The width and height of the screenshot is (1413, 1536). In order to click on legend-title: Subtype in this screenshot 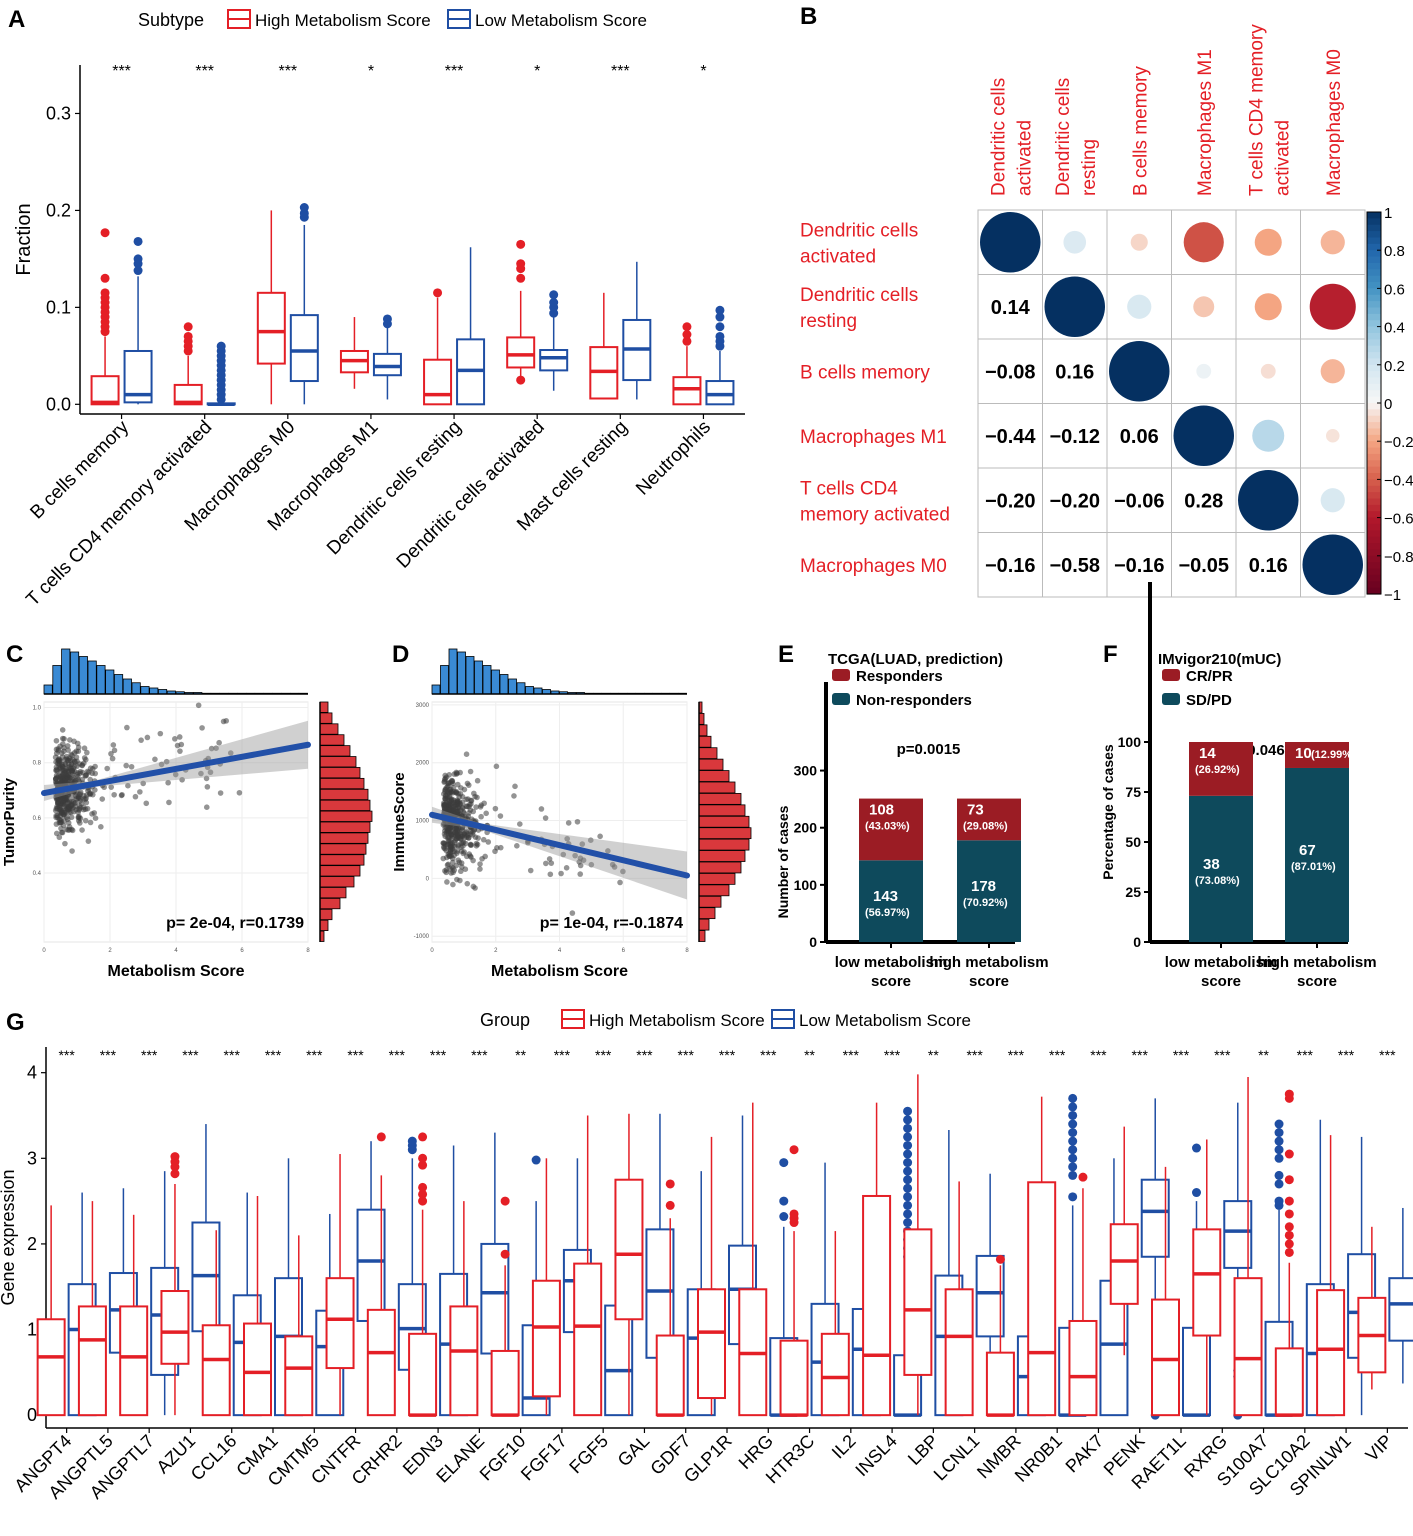, I will do `click(171, 20)`.